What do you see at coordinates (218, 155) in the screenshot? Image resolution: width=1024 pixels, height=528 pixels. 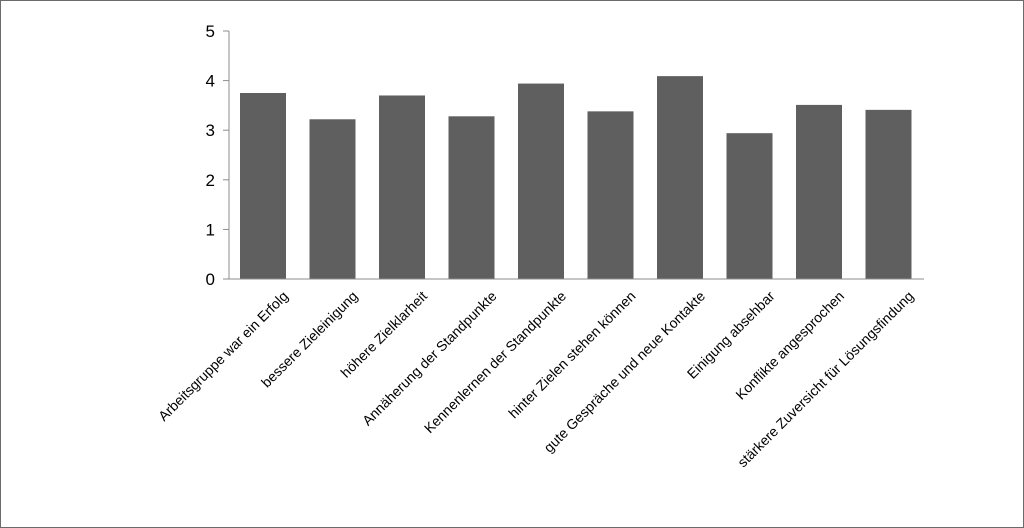 I see `y-axis: 0 1 2 3 4 5` at bounding box center [218, 155].